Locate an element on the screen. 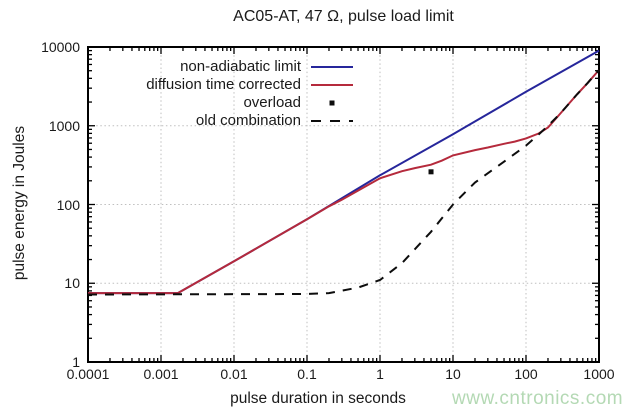  x-tick-label: 1000 is located at coordinates (599, 374).